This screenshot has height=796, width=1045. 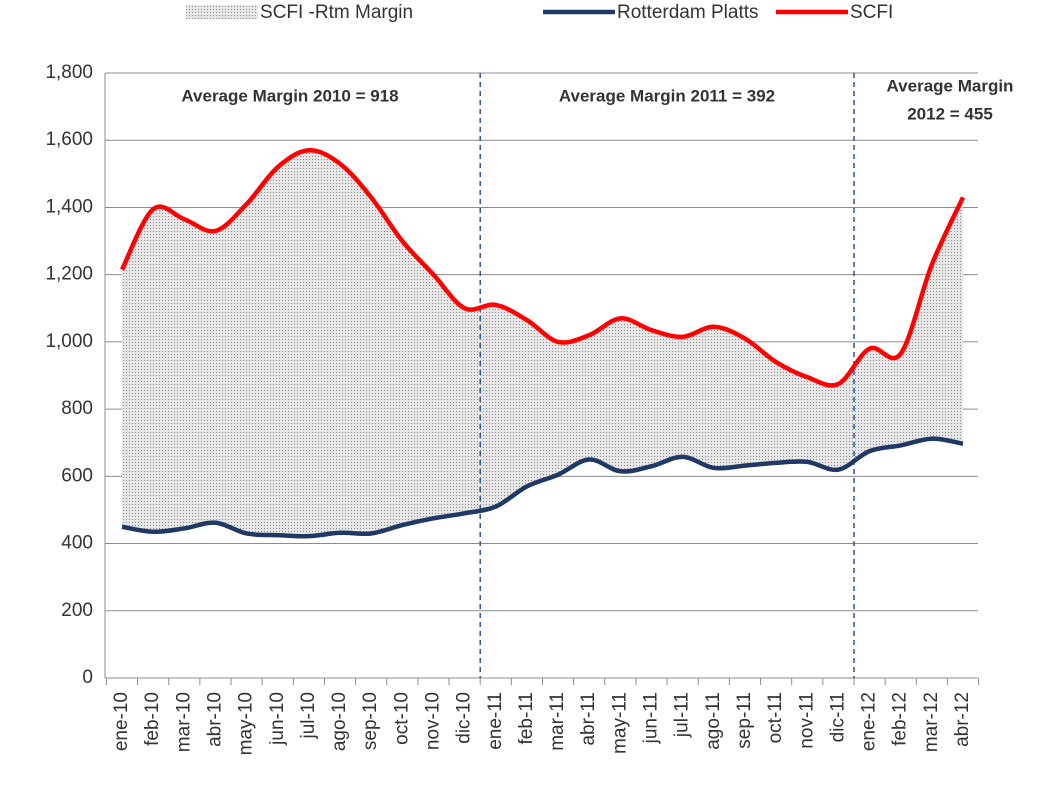 What do you see at coordinates (246, 723) in the screenshot?
I see `x-tick-label: may-10` at bounding box center [246, 723].